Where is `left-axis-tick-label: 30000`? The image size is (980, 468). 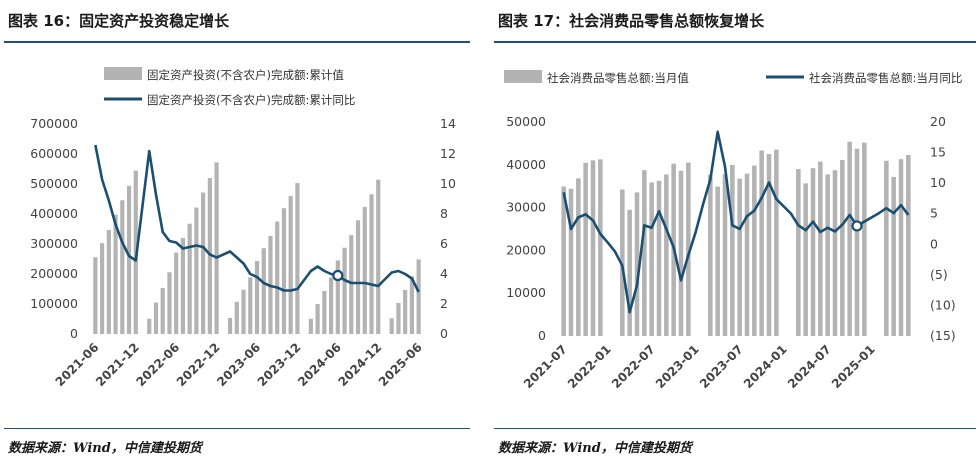
left-axis-tick-label: 30000 is located at coordinates (526, 207).